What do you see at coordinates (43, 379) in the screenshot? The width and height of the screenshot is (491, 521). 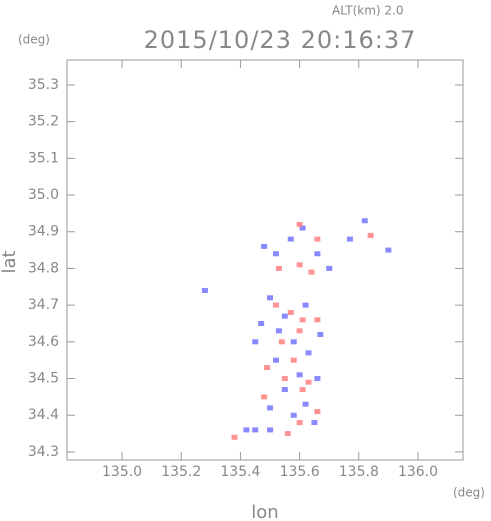 I see `y-tick-label: 34.5` at bounding box center [43, 379].